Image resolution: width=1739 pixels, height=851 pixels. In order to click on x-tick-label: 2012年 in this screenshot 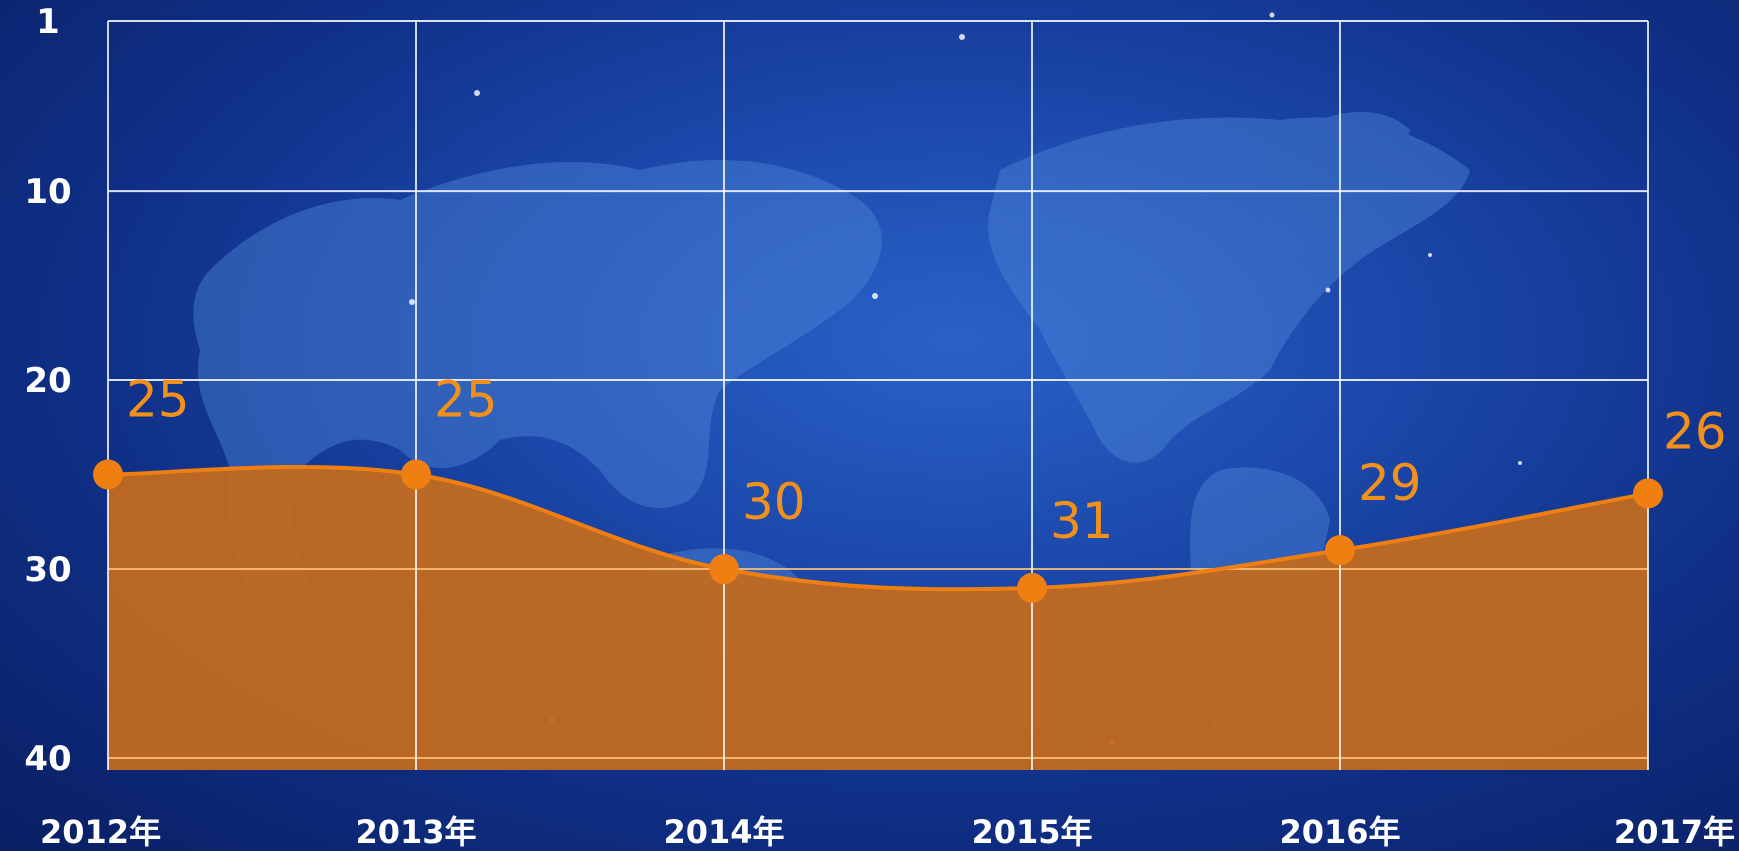, I will do `click(100, 832)`.